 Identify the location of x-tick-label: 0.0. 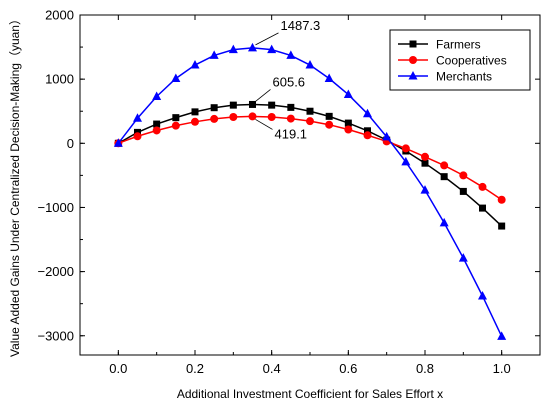
(118, 368).